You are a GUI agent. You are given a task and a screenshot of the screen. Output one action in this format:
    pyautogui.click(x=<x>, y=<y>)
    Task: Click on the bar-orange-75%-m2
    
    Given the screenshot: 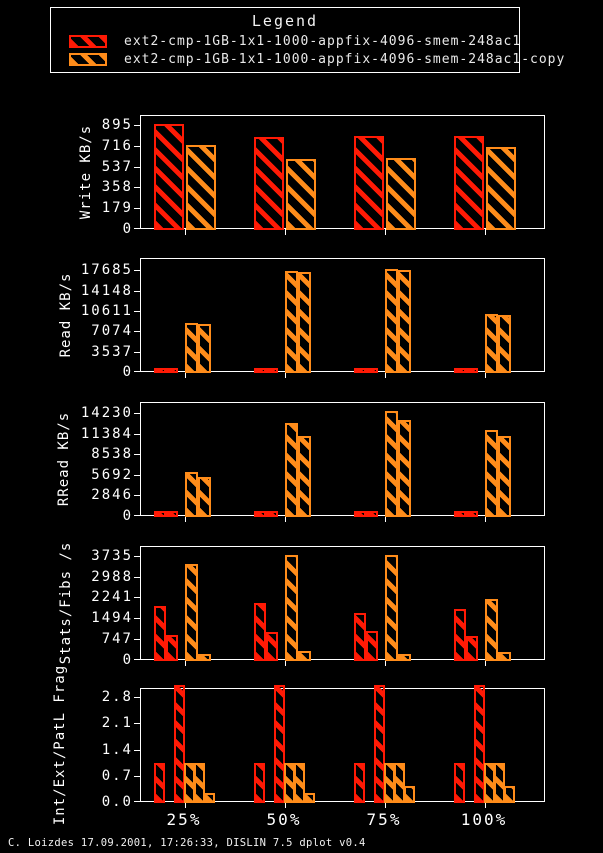 What is the action you would take?
    pyautogui.click(x=409, y=794)
    